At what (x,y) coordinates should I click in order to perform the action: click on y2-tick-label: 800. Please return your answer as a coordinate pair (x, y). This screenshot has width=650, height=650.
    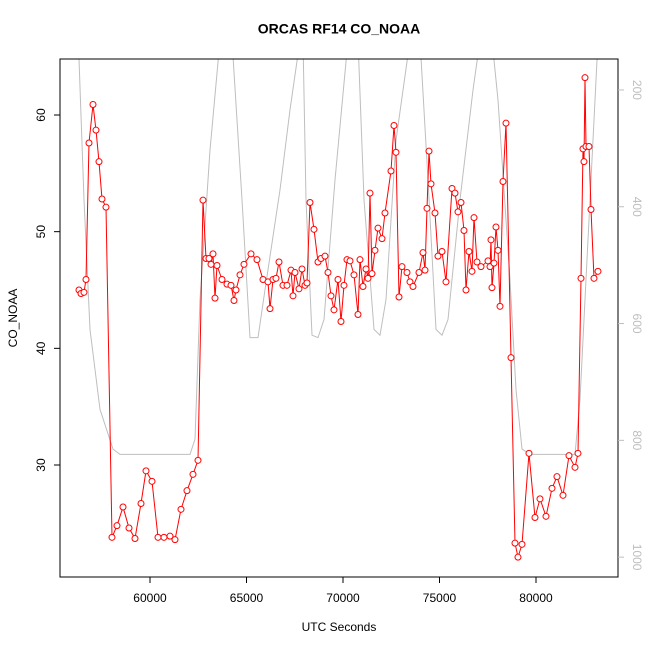
    Looking at the image, I should click on (637, 440).